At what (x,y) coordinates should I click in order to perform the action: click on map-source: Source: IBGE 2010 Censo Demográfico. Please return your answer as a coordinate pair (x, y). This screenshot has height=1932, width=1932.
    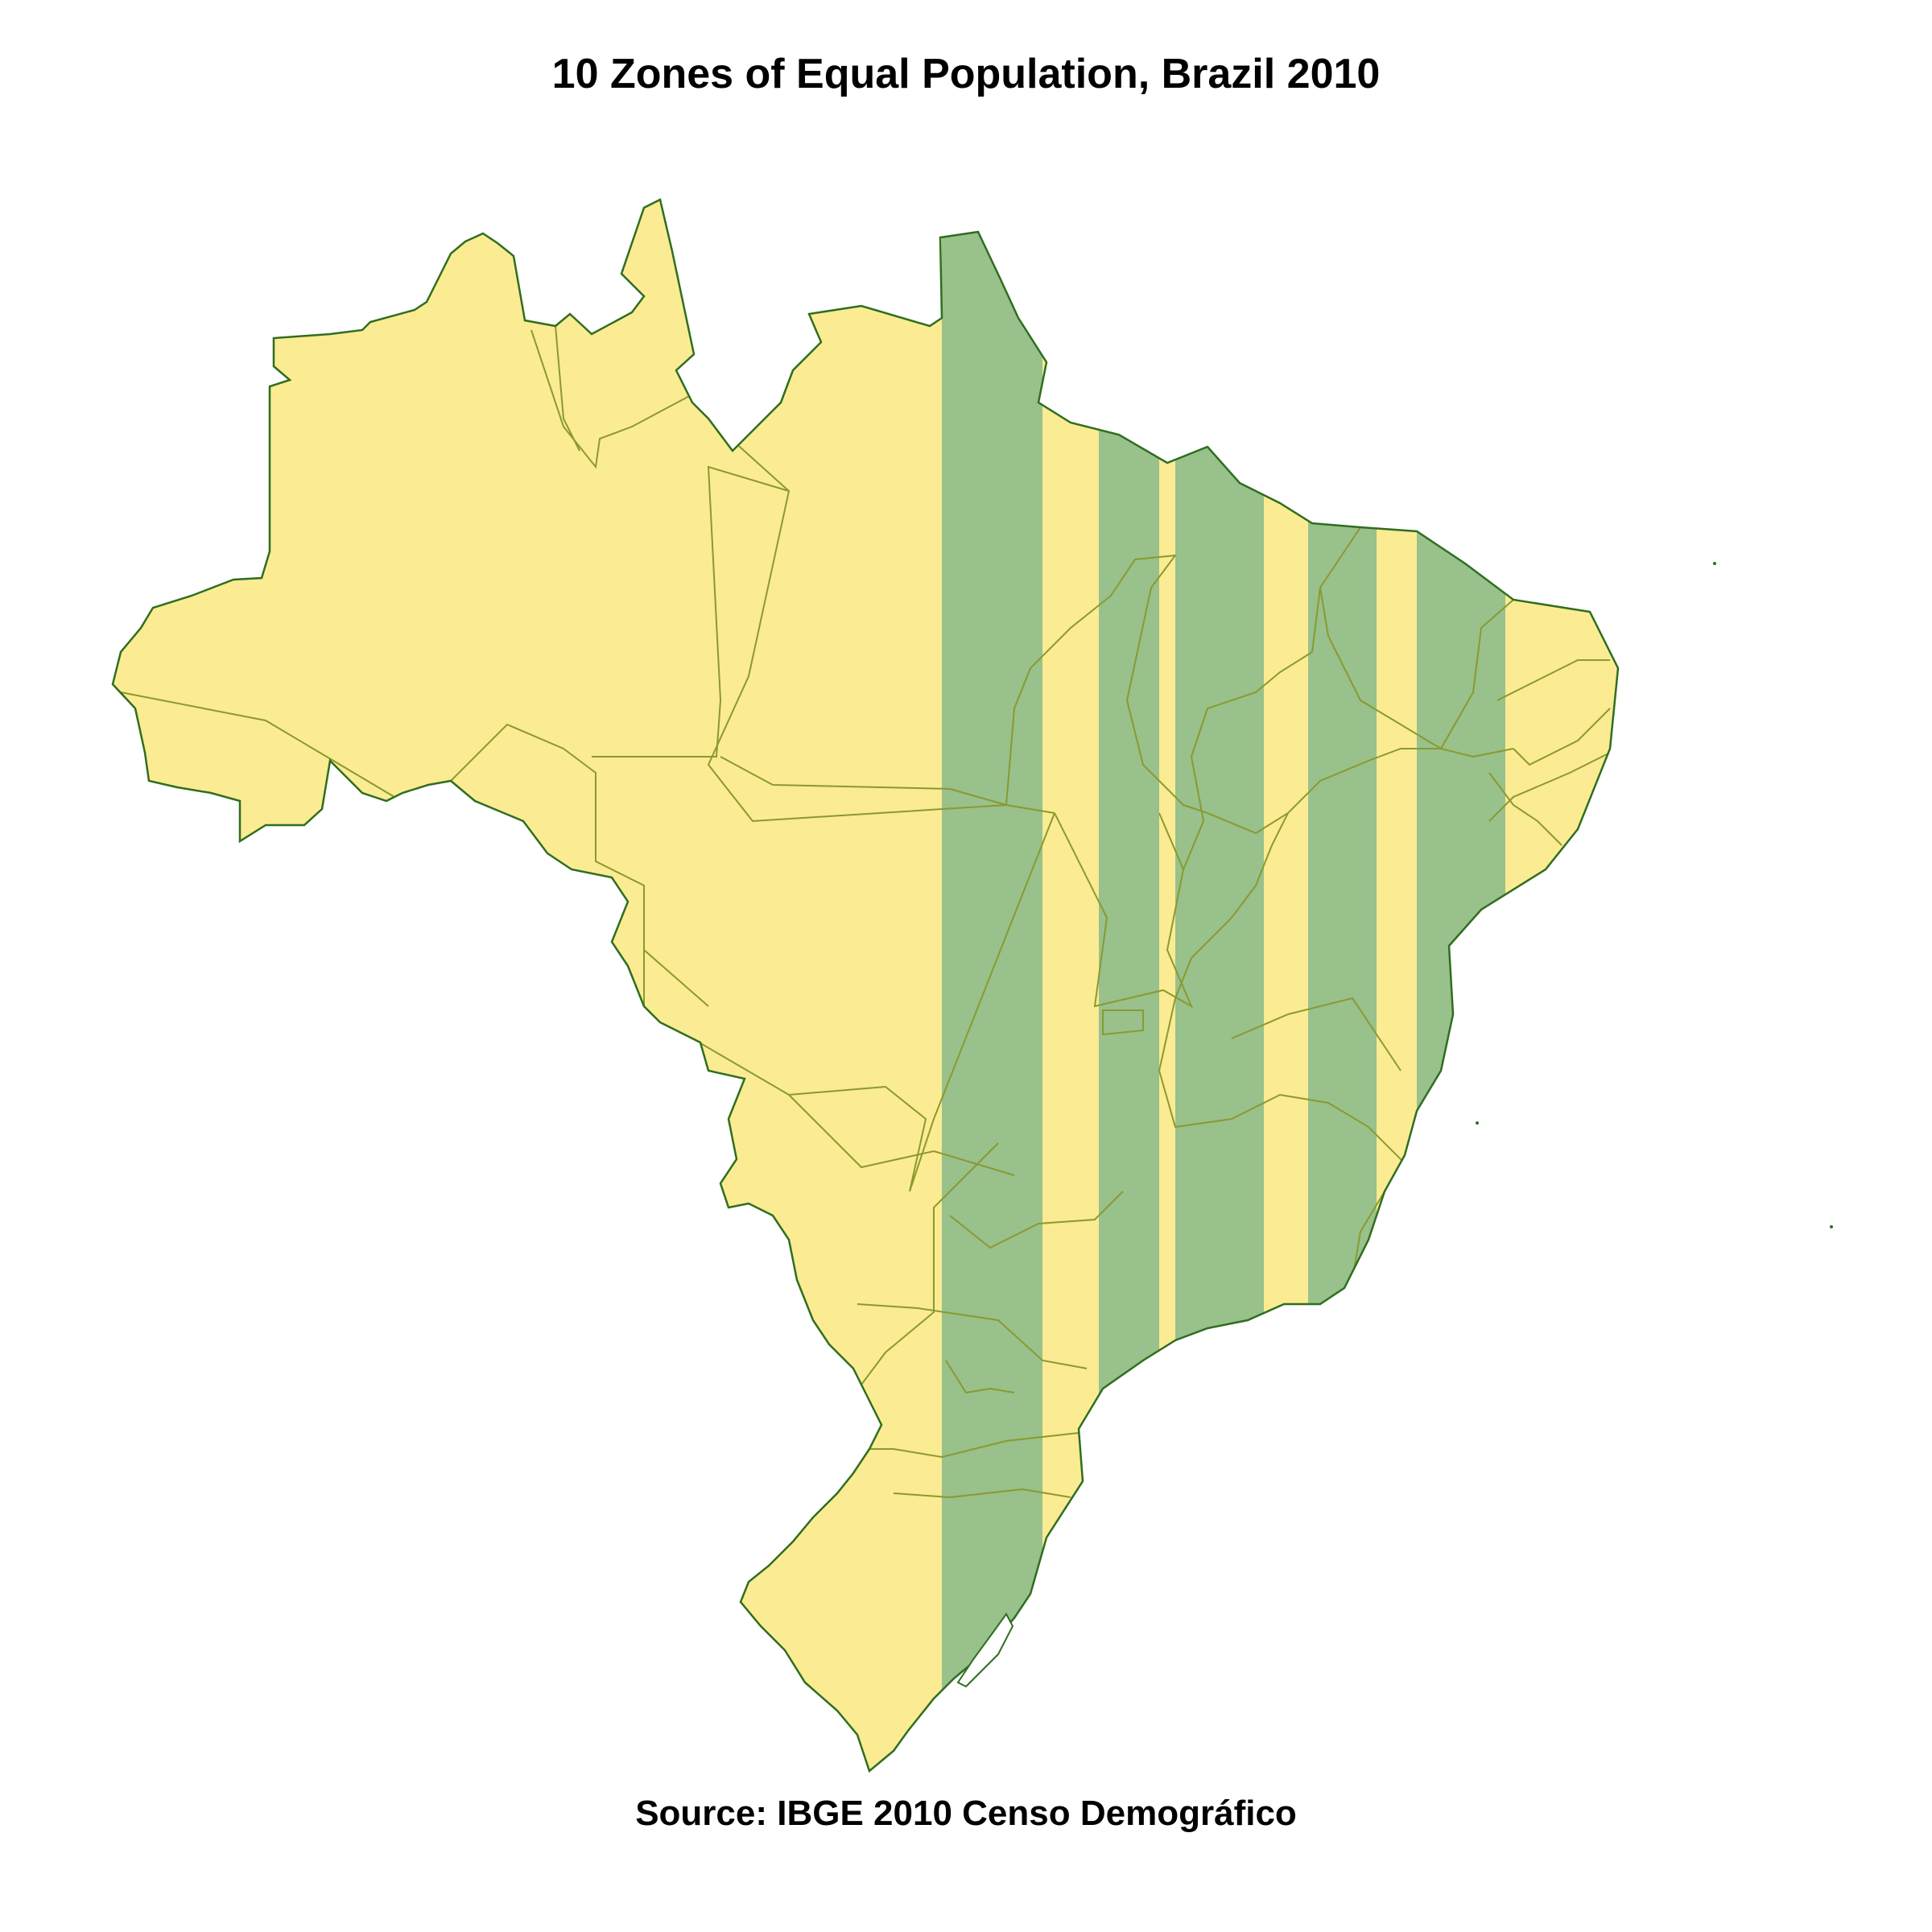
    Looking at the image, I should click on (966, 1813).